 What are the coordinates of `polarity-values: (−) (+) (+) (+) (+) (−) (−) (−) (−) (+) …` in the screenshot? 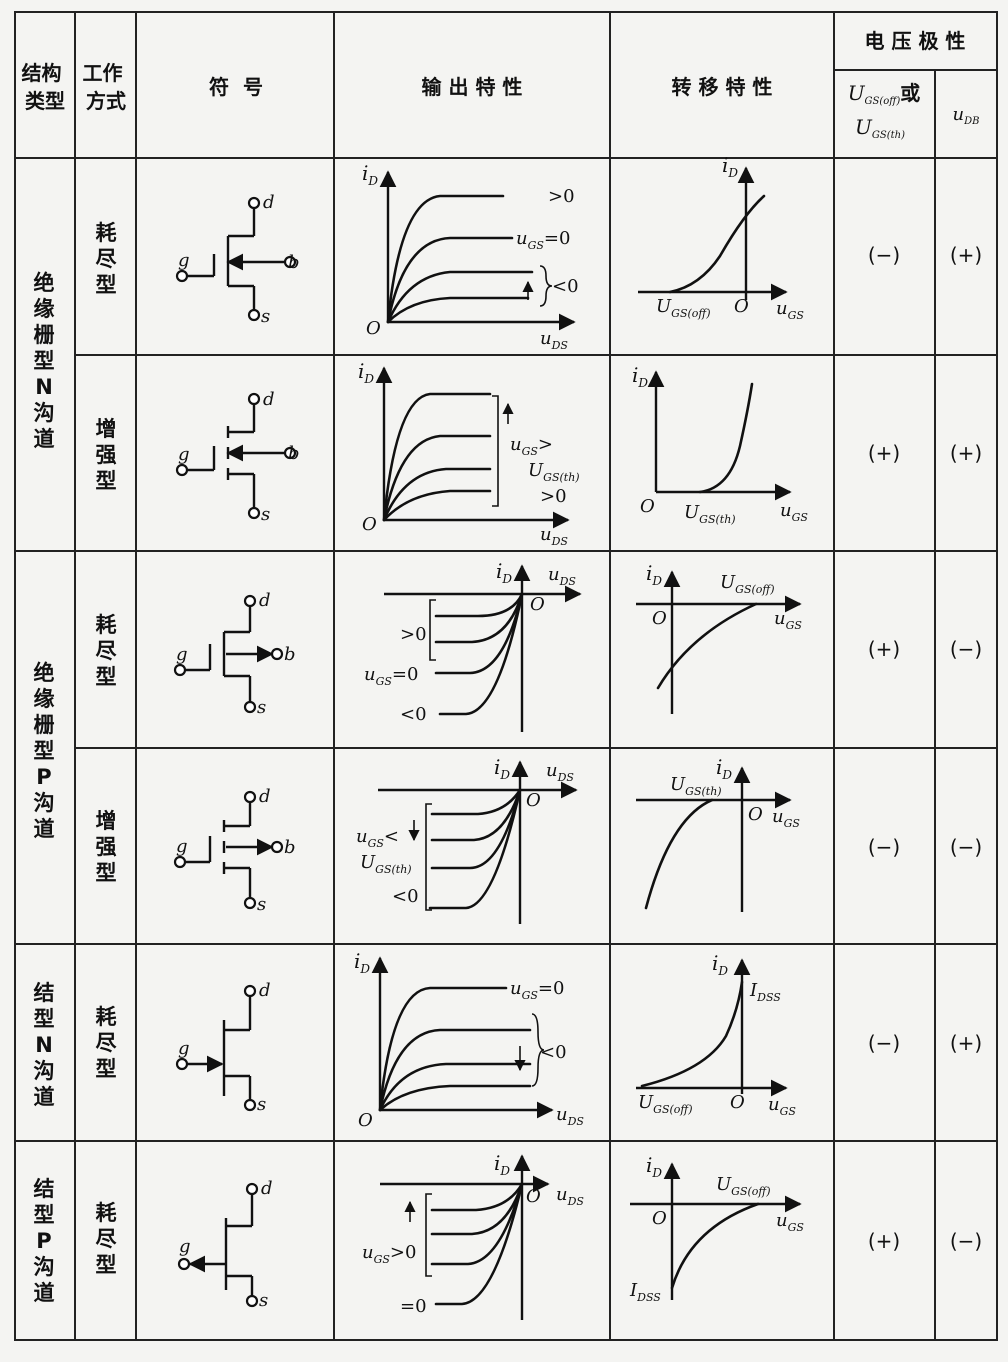 It's located at (925, 748).